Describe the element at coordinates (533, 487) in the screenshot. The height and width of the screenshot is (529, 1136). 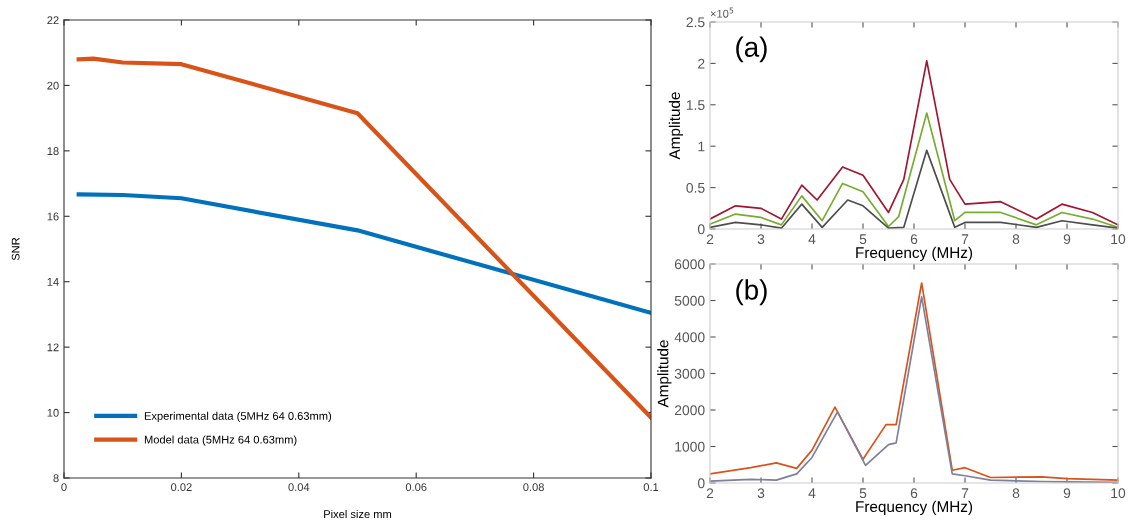
I see `x-tick-label: 0.08` at that location.